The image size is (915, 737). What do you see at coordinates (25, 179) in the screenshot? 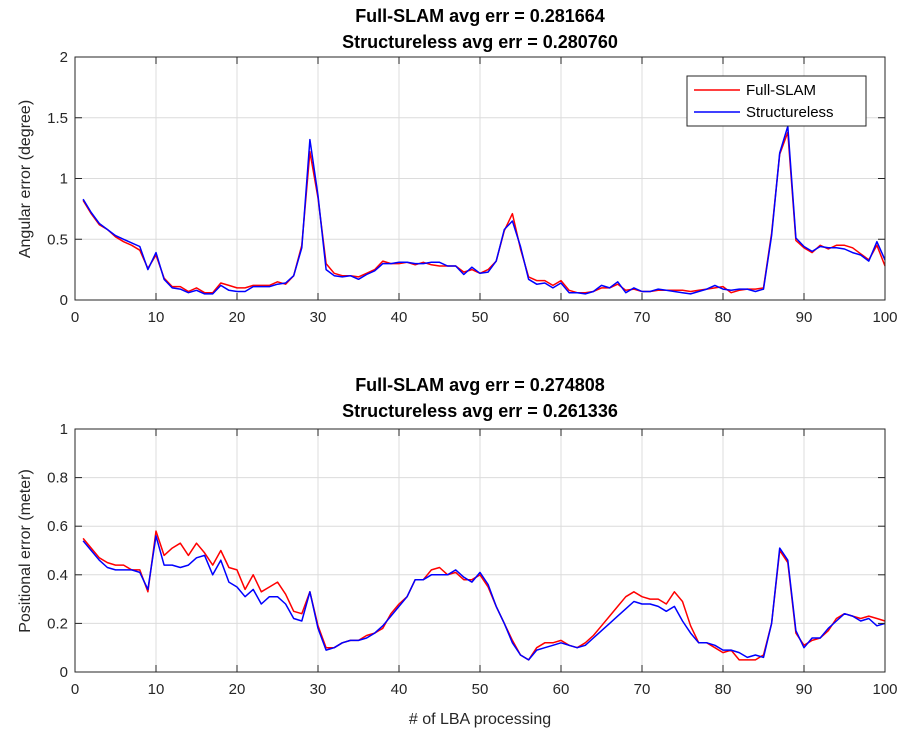
I see `y-axis-label: Angular error (degree)` at bounding box center [25, 179].